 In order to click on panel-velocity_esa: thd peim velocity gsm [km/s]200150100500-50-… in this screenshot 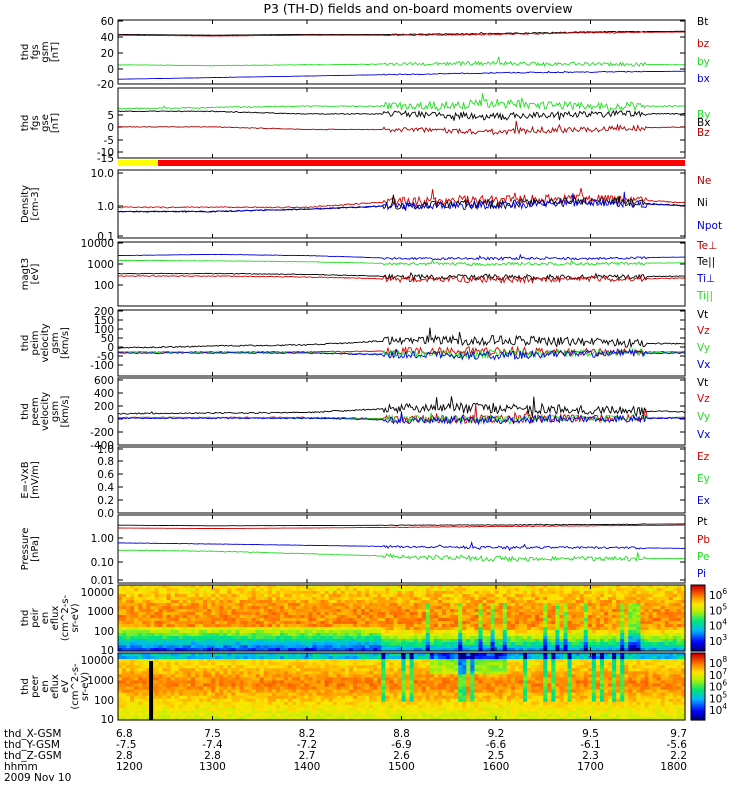, I will do `click(365, 341)`.